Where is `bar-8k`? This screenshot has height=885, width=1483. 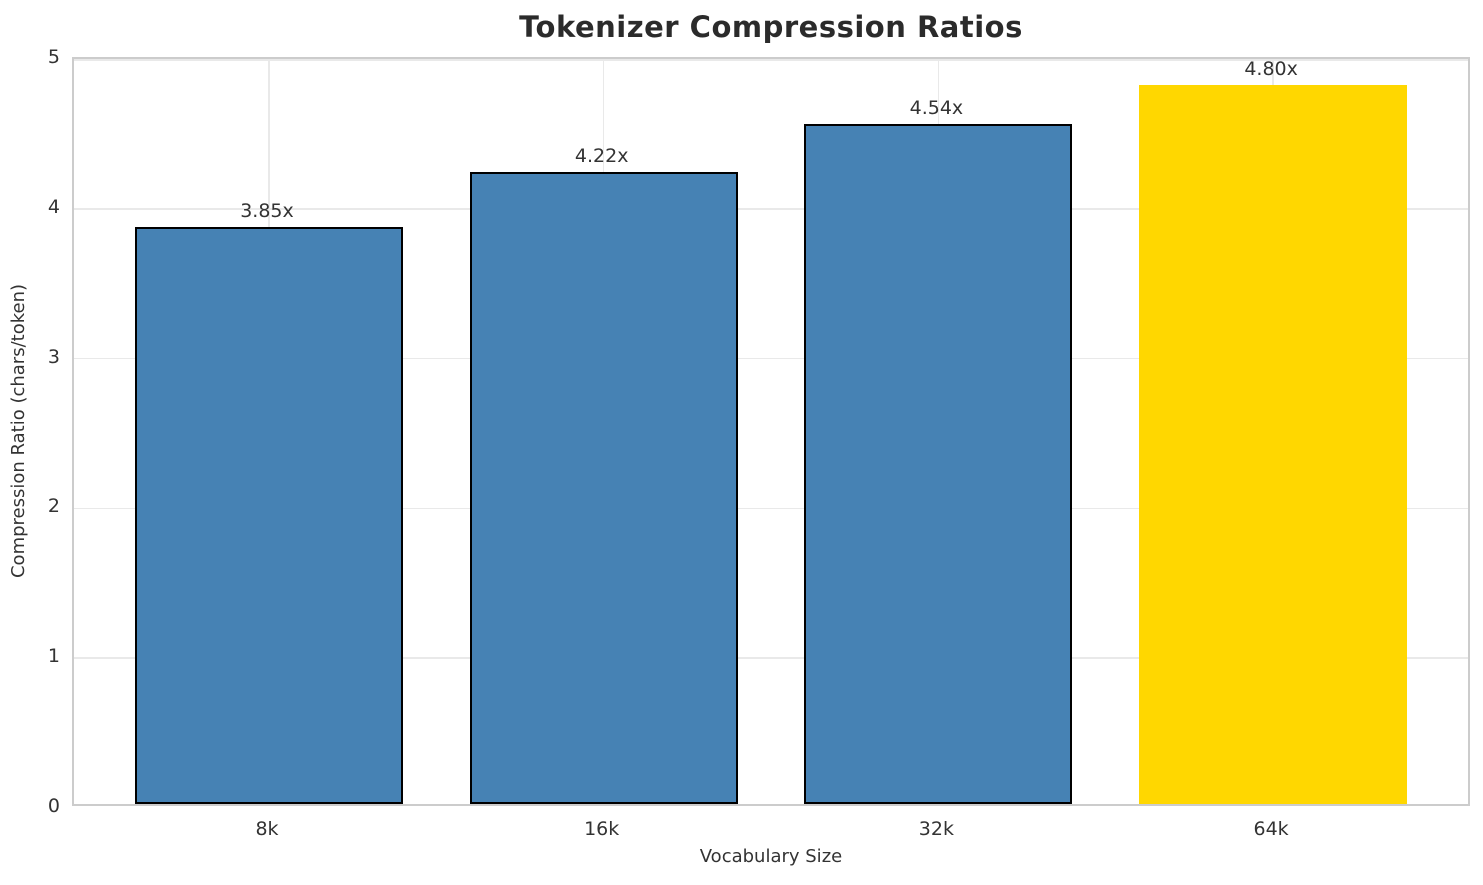
bar-8k is located at coordinates (269, 515).